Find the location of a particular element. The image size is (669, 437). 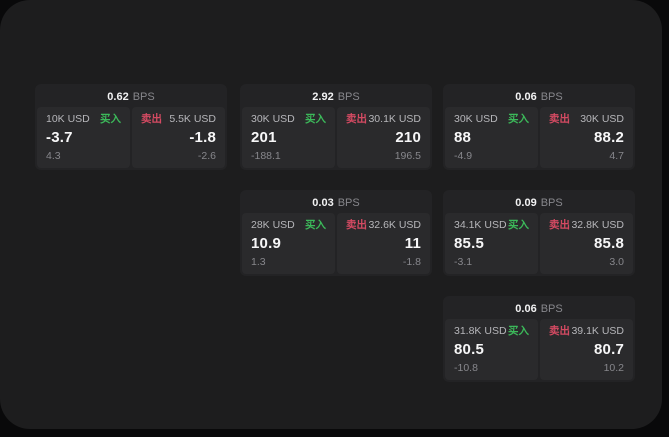

sell-panel: 卖出 32.8K USD 85.8 3.0 is located at coordinates (586, 243).